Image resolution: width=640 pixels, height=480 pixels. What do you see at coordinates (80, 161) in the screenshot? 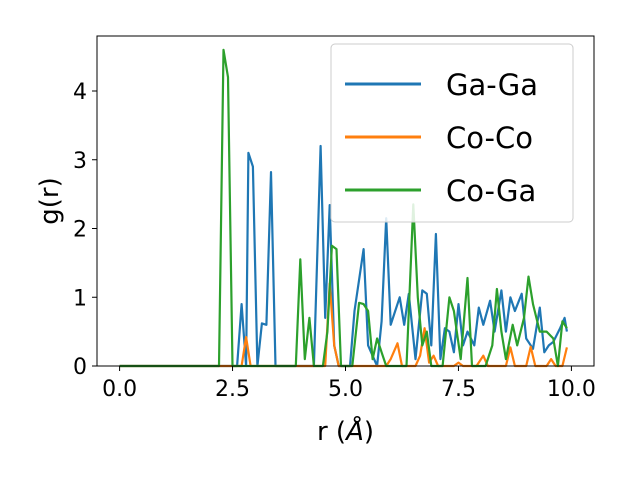
I see `y-tick-label: 3` at bounding box center [80, 161].